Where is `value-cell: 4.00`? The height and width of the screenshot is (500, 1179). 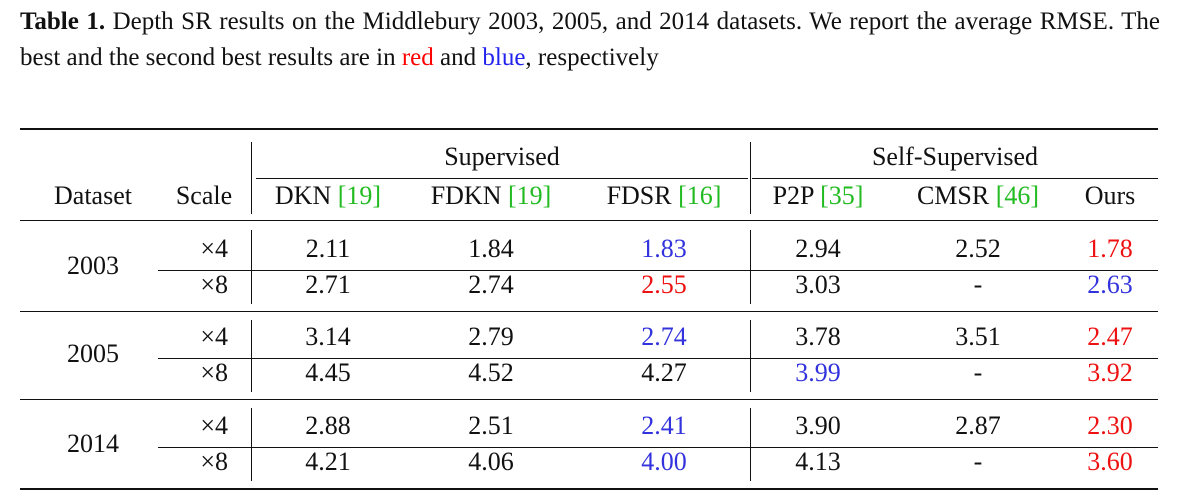 value-cell: 4.00 is located at coordinates (664, 461).